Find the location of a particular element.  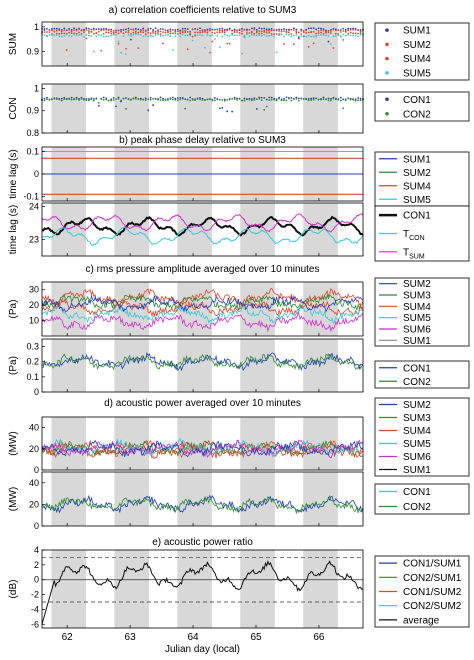

series-line-average is located at coordinates (202, 592).